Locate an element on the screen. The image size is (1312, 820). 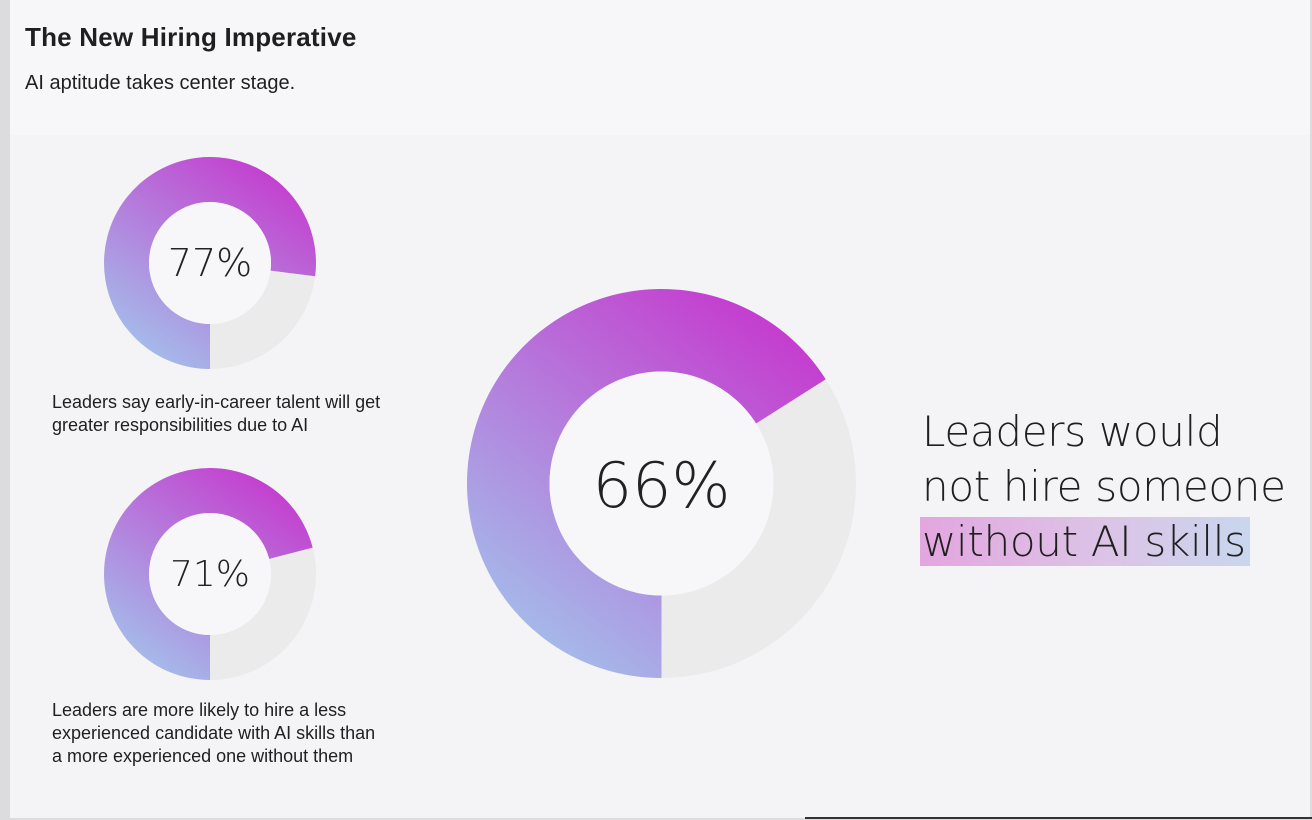
donut-value-label-2: 71% is located at coordinates (209, 574).